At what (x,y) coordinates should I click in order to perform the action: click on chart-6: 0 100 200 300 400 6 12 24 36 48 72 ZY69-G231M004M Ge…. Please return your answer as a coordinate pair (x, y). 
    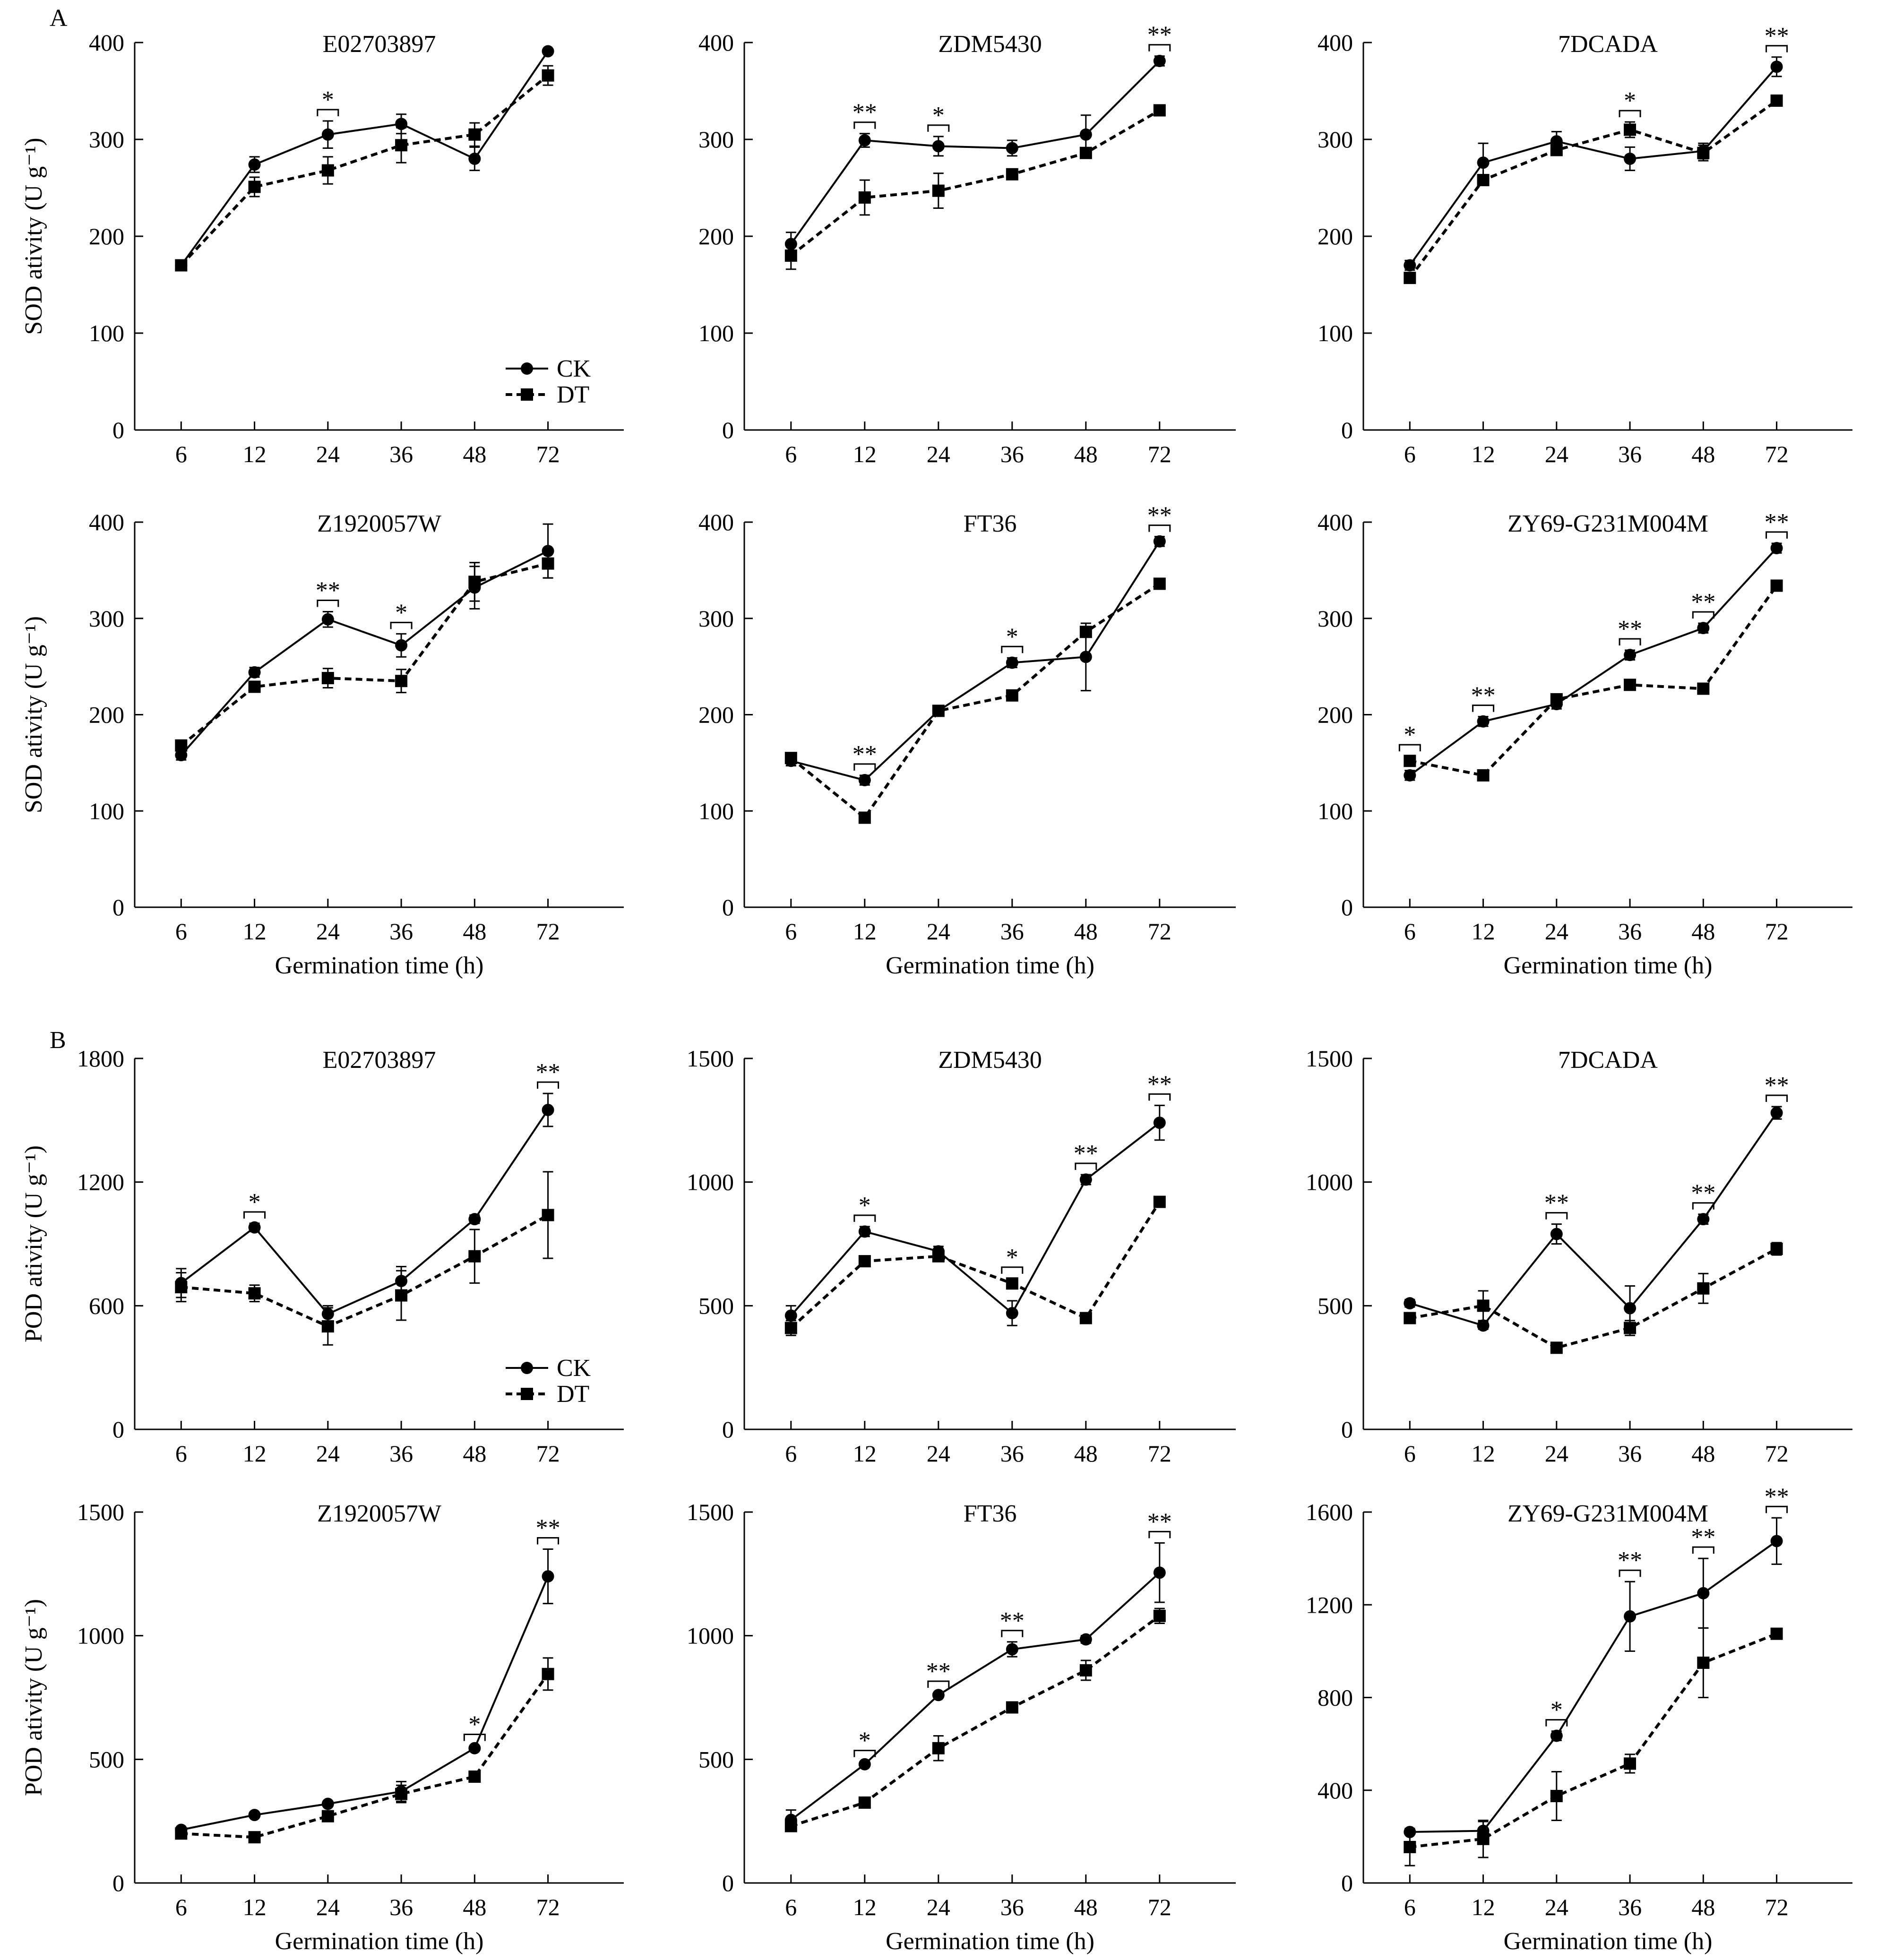
    Looking at the image, I should click on (1585, 744).